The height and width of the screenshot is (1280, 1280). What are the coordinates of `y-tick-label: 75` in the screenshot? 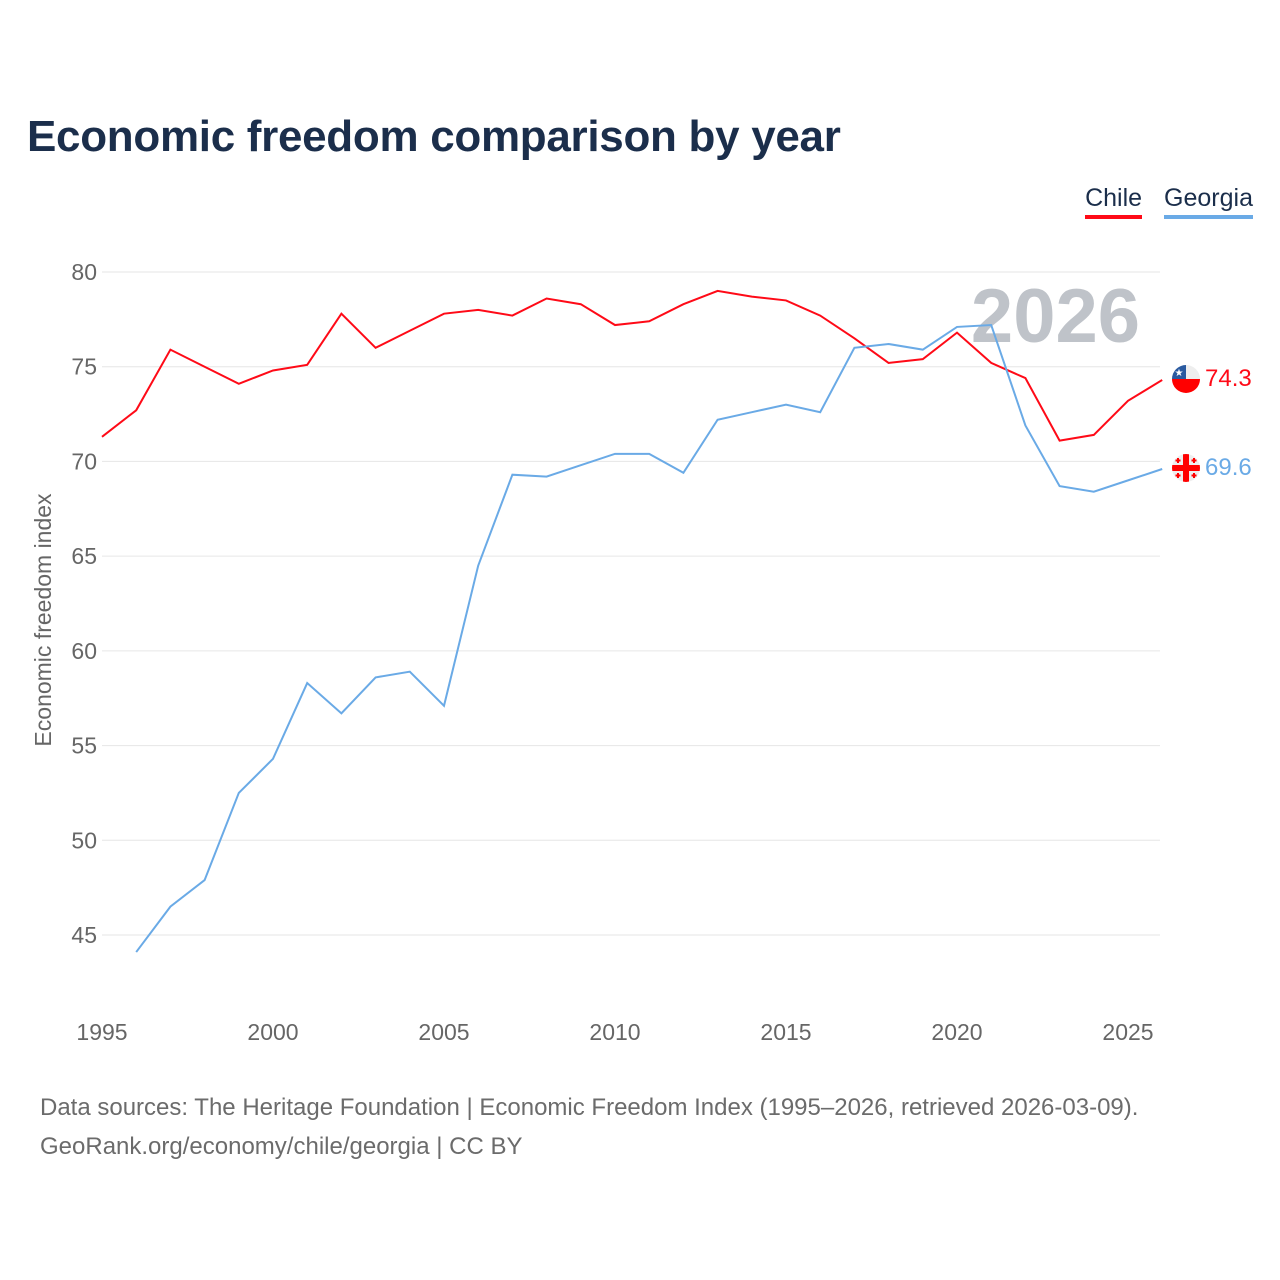 It's located at (84, 367).